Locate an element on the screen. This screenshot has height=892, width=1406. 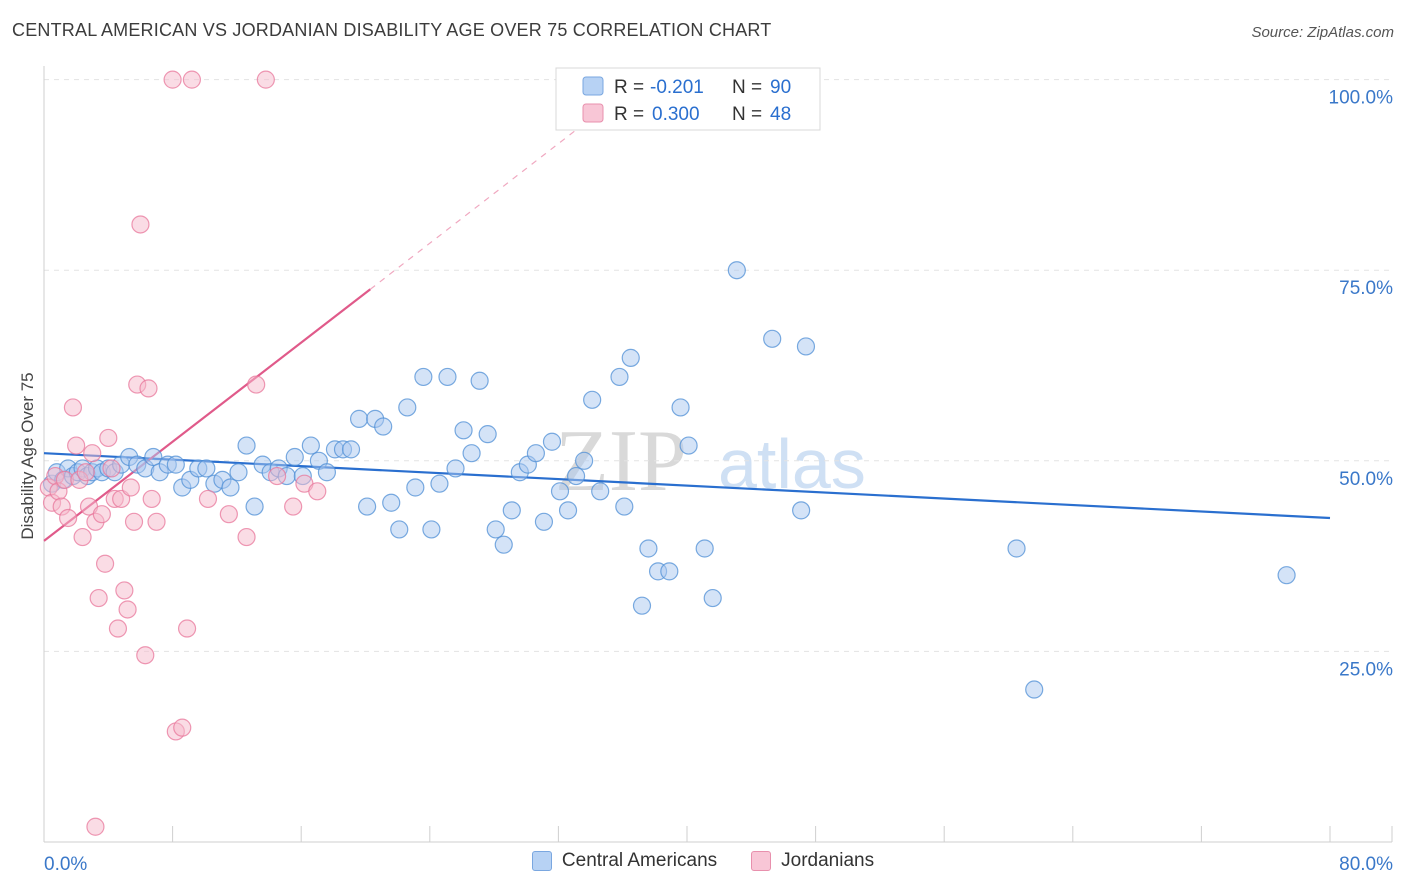
y-axis-label: Disability Age Over 75 is located at coordinates (27, 455).